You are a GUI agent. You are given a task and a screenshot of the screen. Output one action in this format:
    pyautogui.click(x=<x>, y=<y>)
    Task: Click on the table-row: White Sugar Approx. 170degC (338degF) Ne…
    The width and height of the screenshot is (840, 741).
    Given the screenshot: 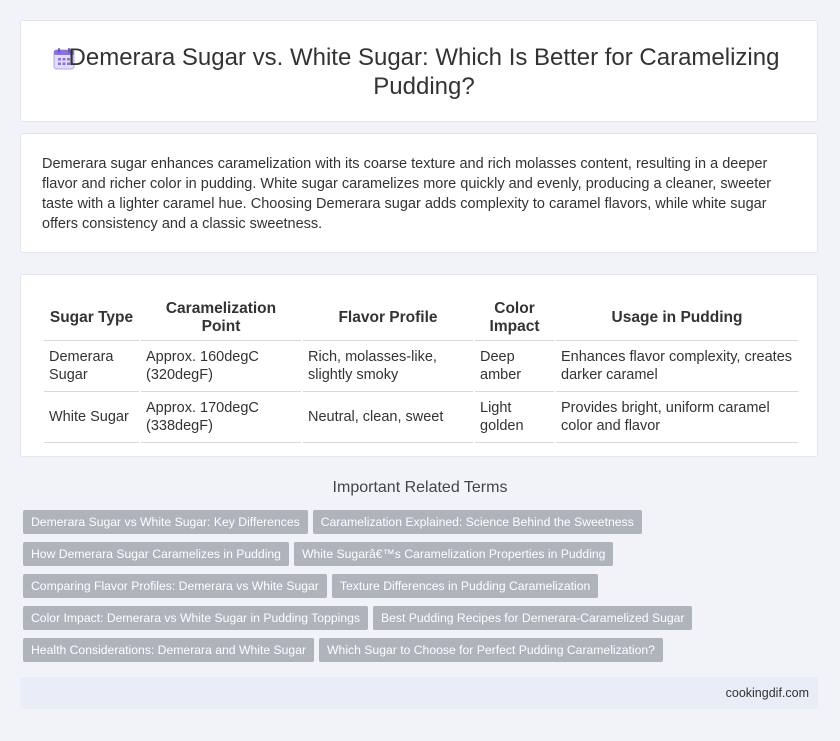 What is the action you would take?
    pyautogui.click(x=421, y=417)
    